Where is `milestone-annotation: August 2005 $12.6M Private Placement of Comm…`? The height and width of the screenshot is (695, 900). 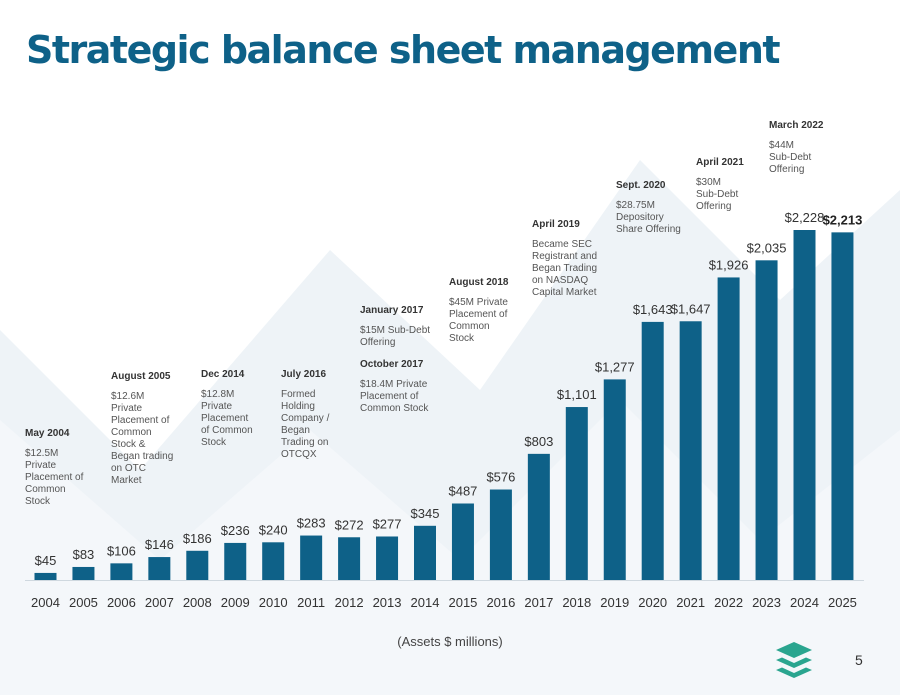
milestone-annotation: August 2005 $12.6M Private Placement of Comm… is located at coordinates (146, 434).